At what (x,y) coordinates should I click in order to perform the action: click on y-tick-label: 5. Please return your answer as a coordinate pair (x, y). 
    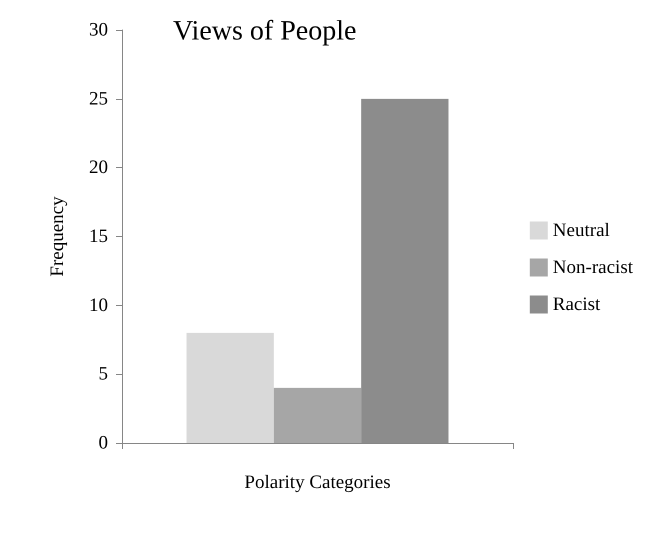
    Looking at the image, I should click on (103, 374).